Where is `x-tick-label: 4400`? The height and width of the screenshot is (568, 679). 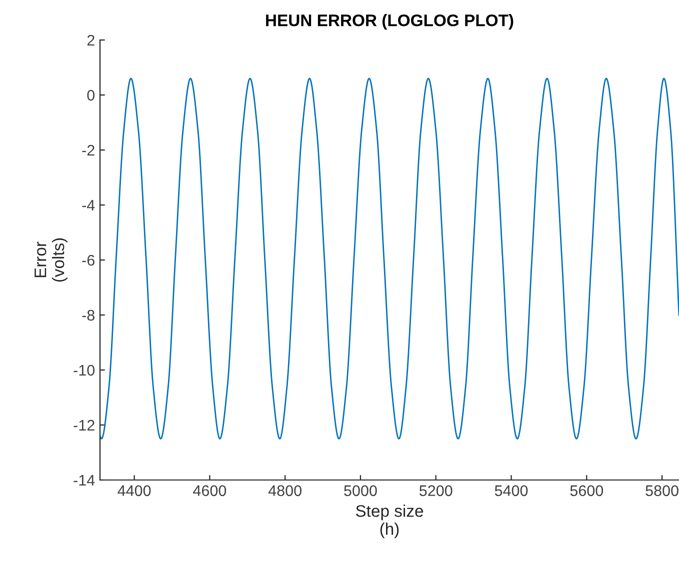
x-tick-label: 4400 is located at coordinates (134, 490).